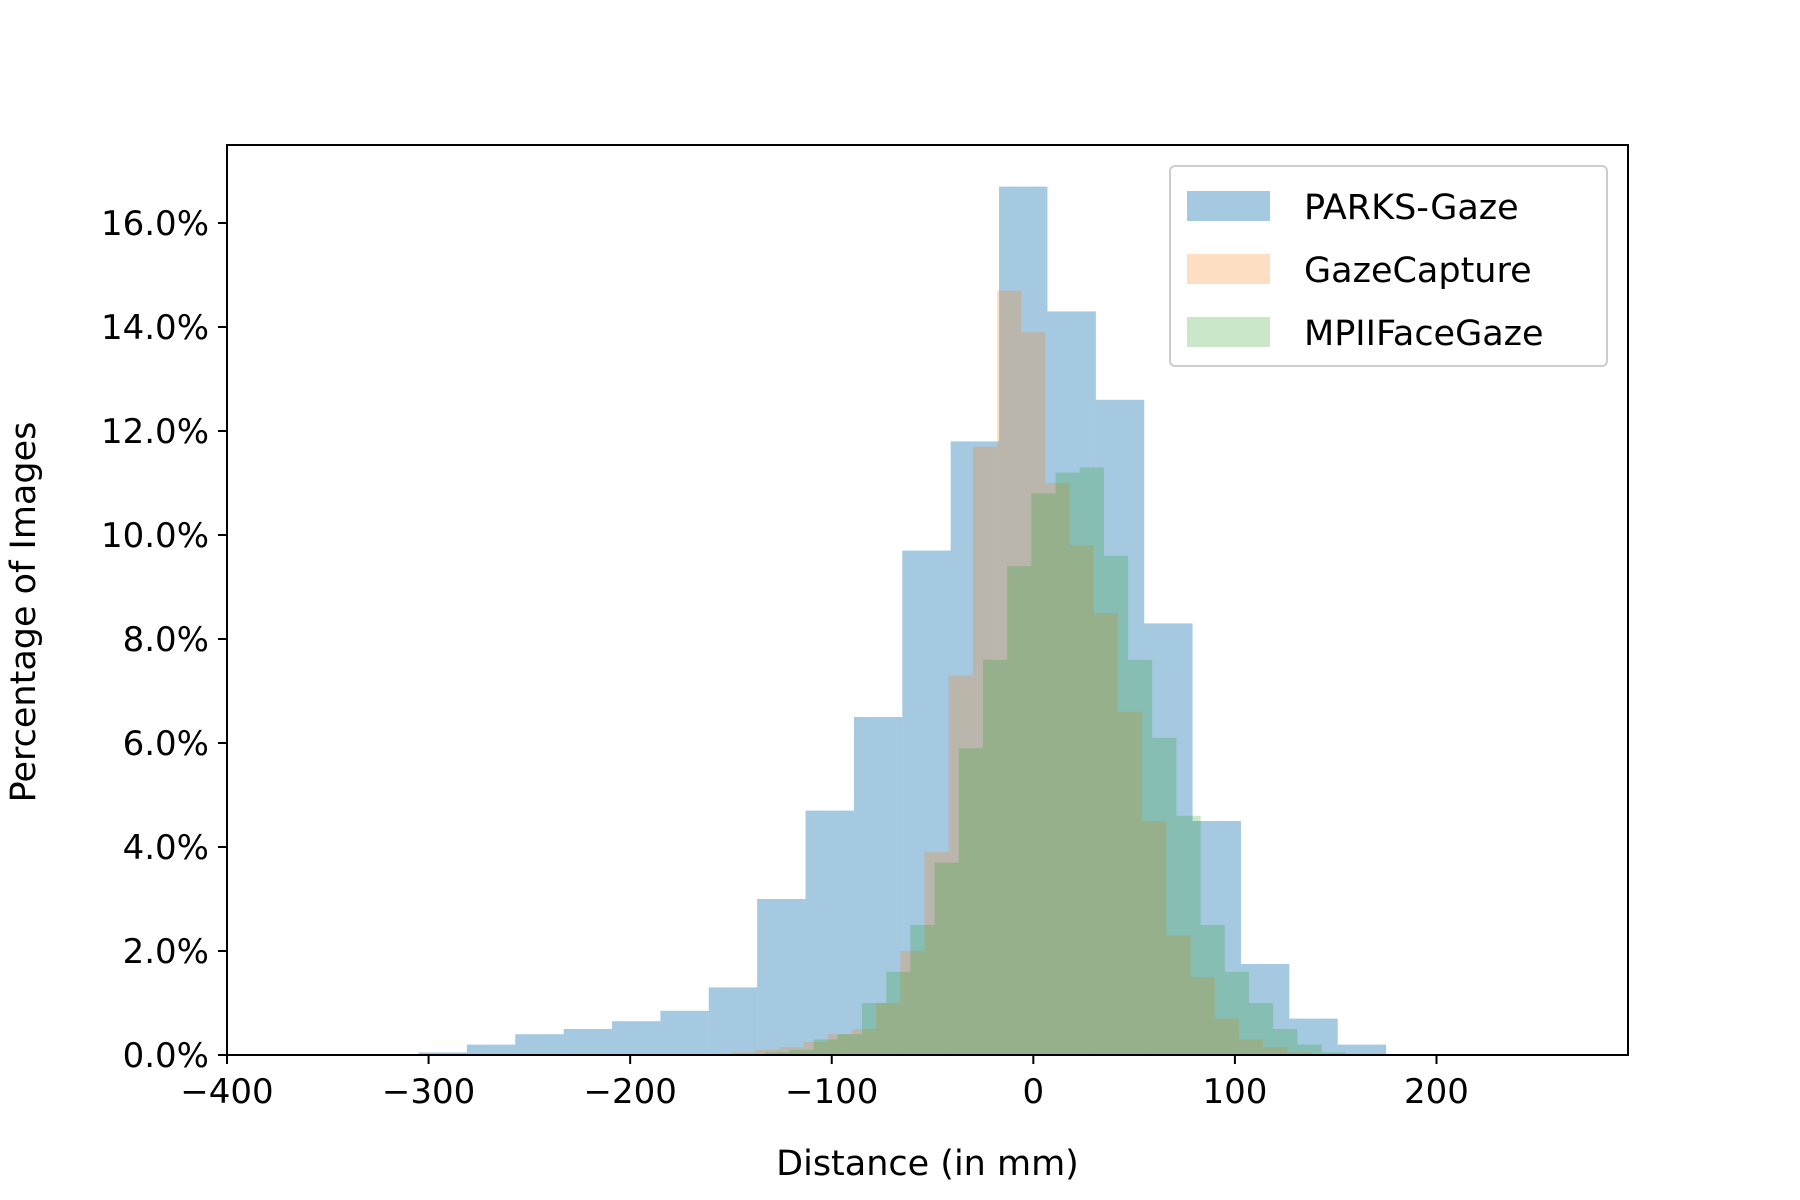  What do you see at coordinates (24, 612) in the screenshot?
I see `y-axis-label: Percentage of Images` at bounding box center [24, 612].